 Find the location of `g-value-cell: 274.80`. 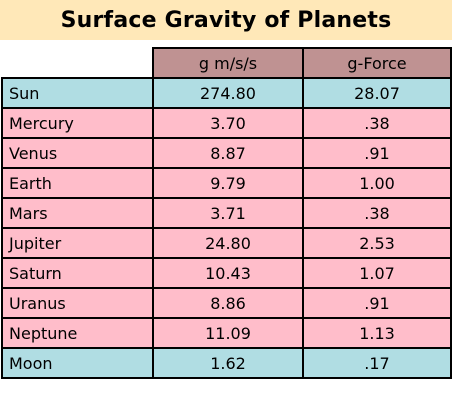

g-value-cell: 274.80 is located at coordinates (228, 93).